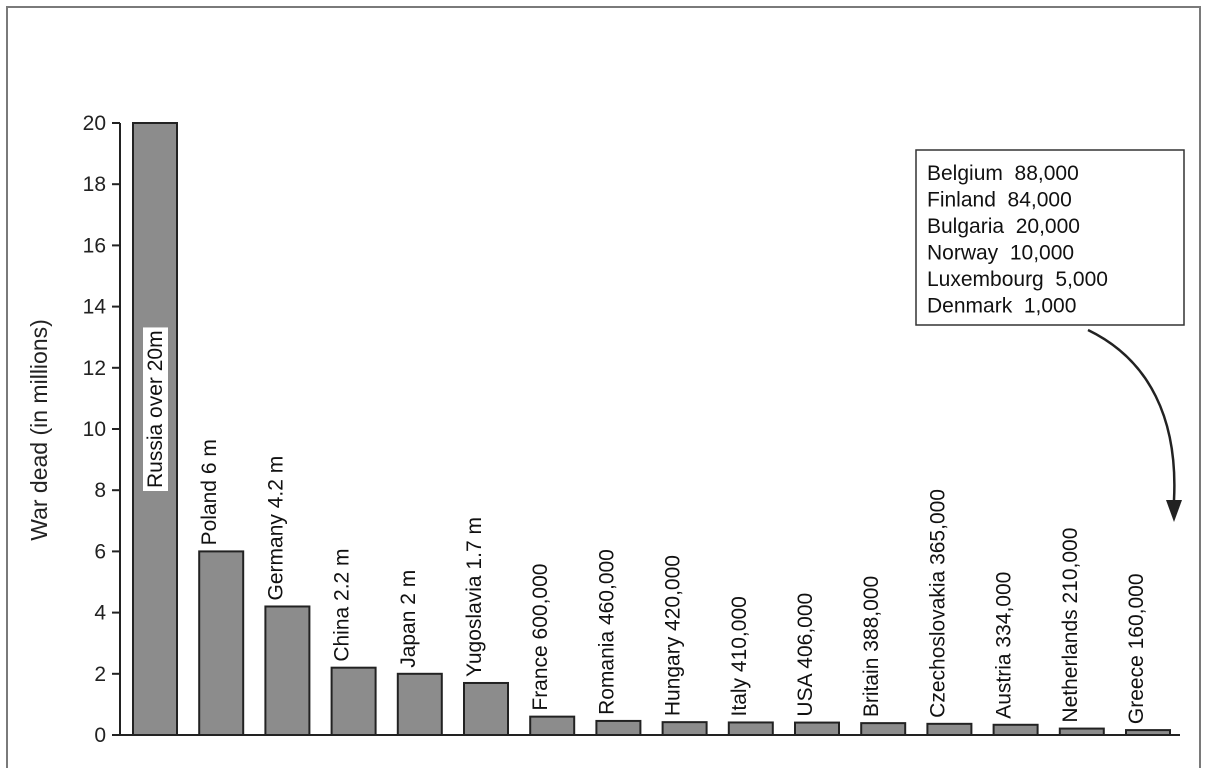 The height and width of the screenshot is (770, 1209). I want to click on annotation-line: Belgium 88,000, so click(1003, 173).